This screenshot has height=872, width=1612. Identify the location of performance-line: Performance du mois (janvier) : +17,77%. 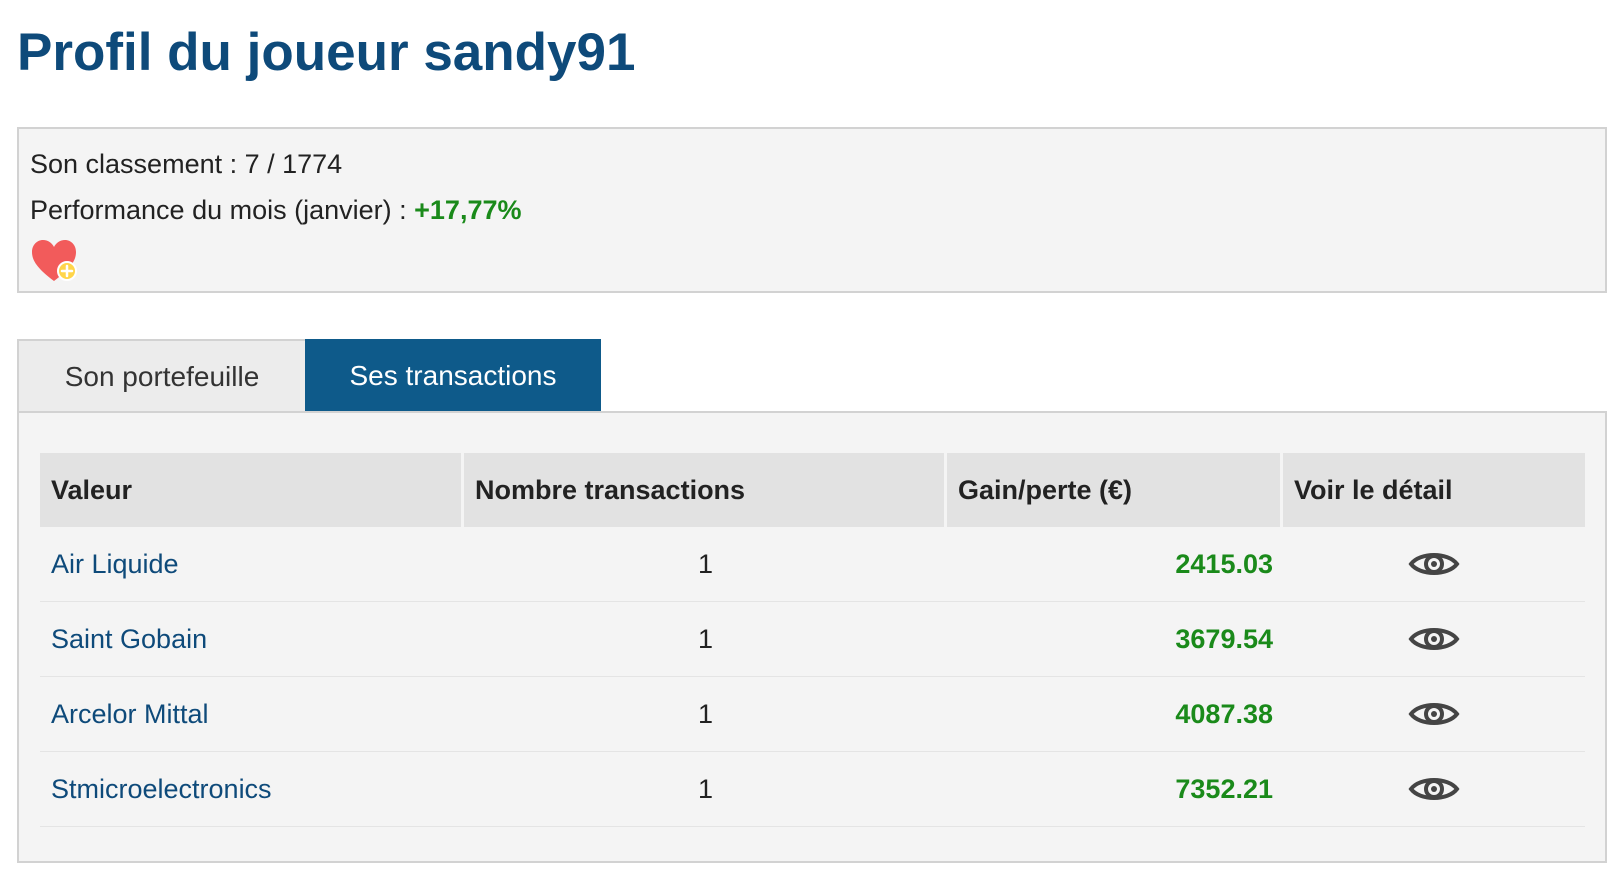
(275, 210).